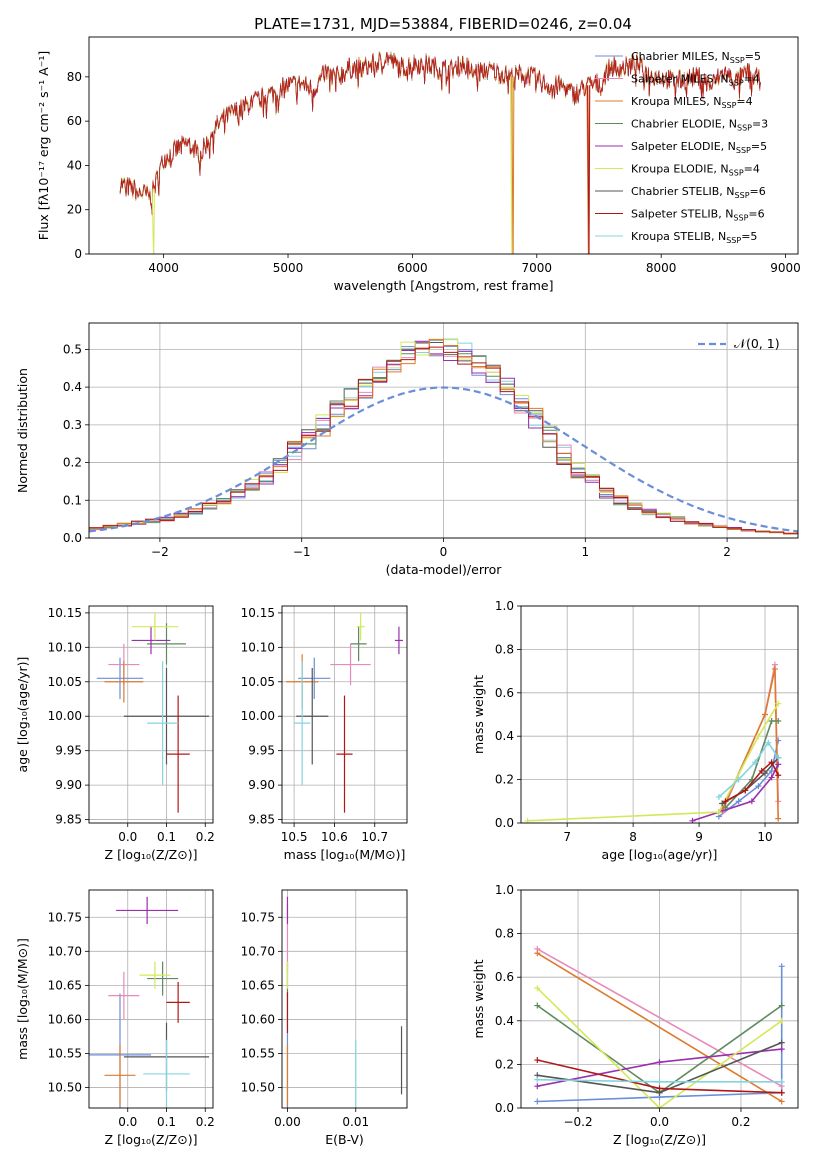  Describe the element at coordinates (504, 693) in the screenshot. I see `y-tick-label: 0.6` at that location.